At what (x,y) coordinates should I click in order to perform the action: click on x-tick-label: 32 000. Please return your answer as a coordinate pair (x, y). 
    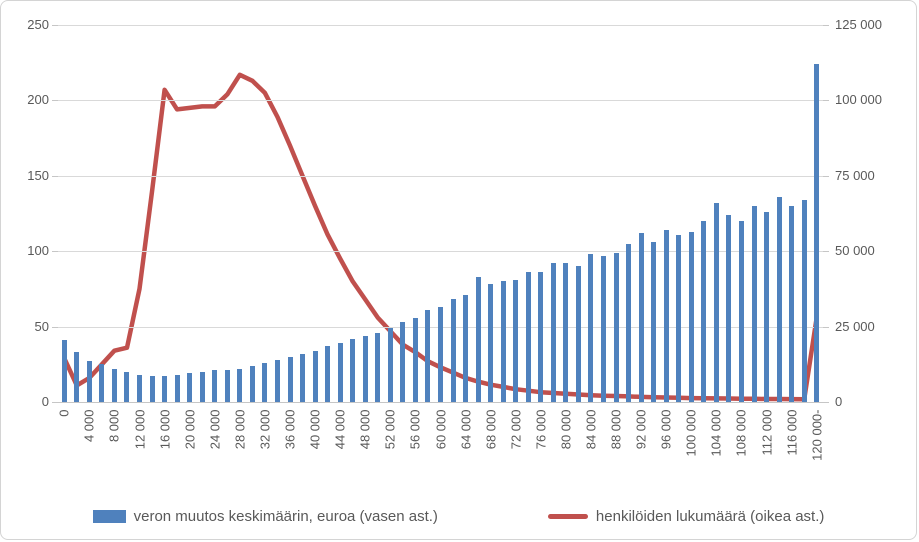
    Looking at the image, I should click on (265, 429).